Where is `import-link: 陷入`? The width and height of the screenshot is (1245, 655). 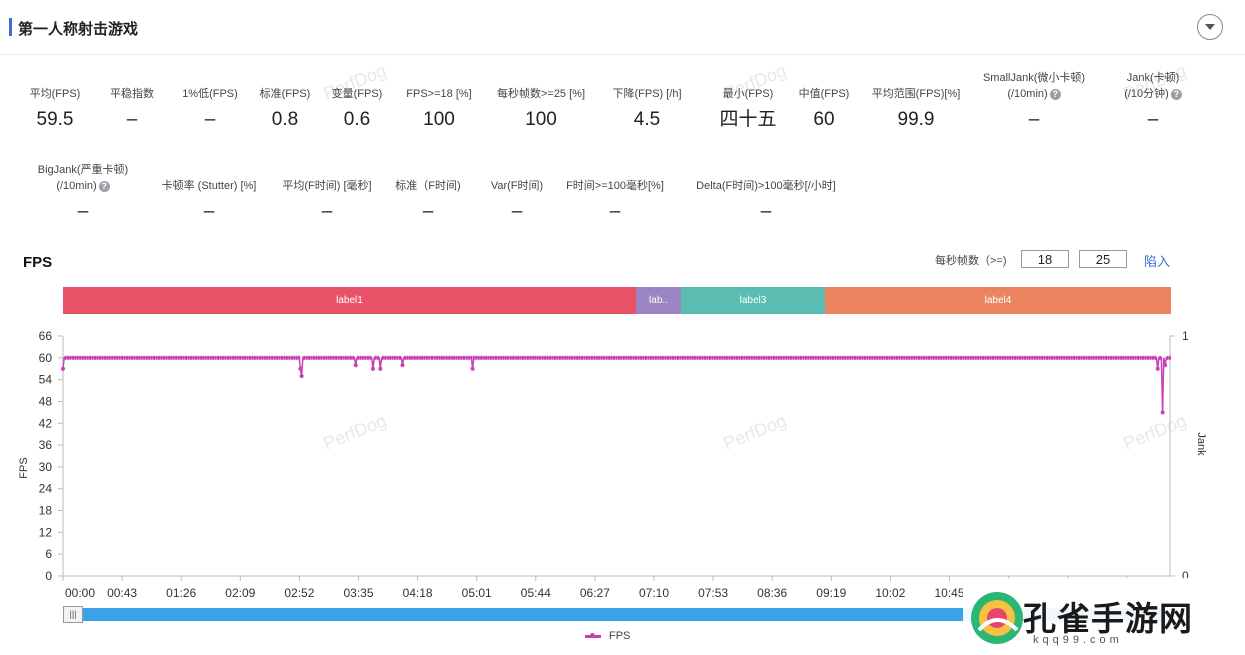
import-link: 陷入 is located at coordinates (1157, 261).